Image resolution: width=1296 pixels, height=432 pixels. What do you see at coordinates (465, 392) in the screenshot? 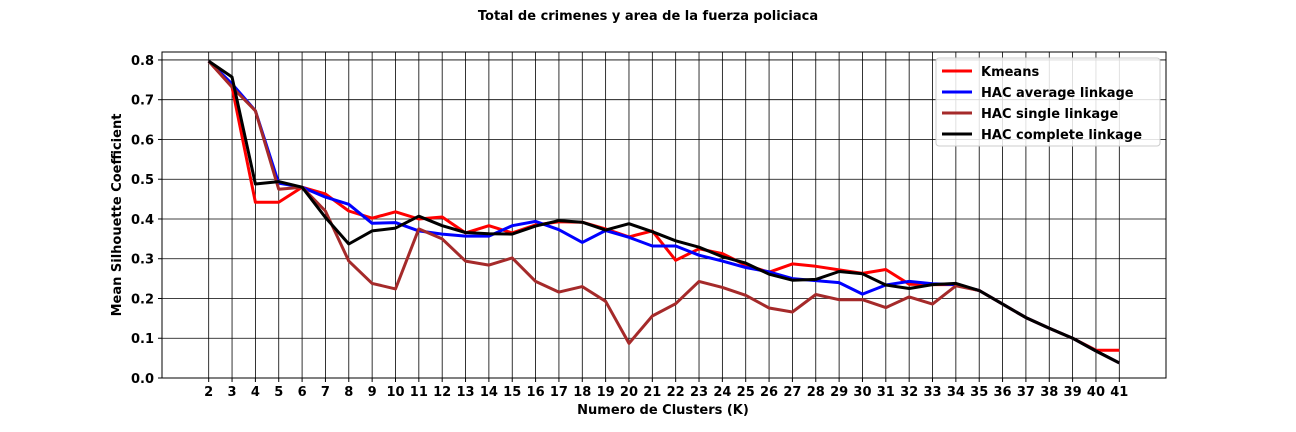
I see `x-tick-label: 13` at bounding box center [465, 392].